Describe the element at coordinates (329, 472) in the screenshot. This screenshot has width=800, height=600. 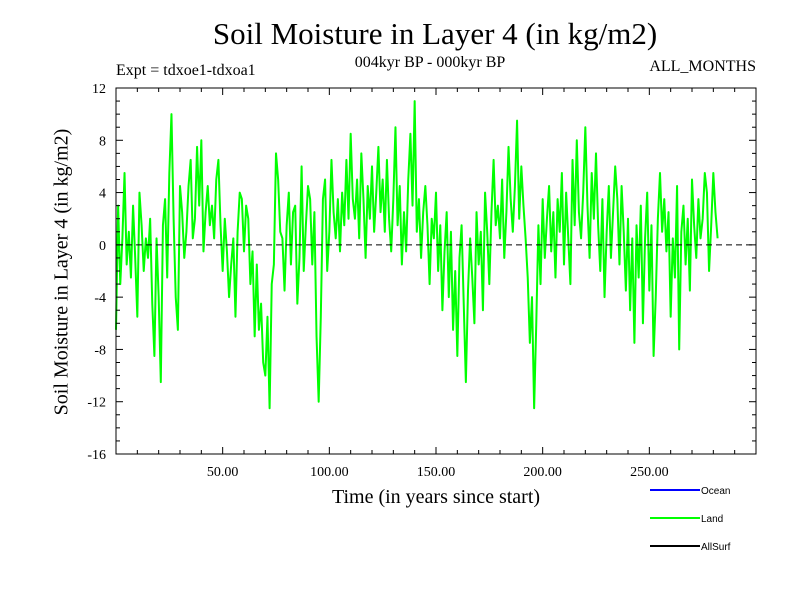
I see `x-tick-label: 100.00` at that location.